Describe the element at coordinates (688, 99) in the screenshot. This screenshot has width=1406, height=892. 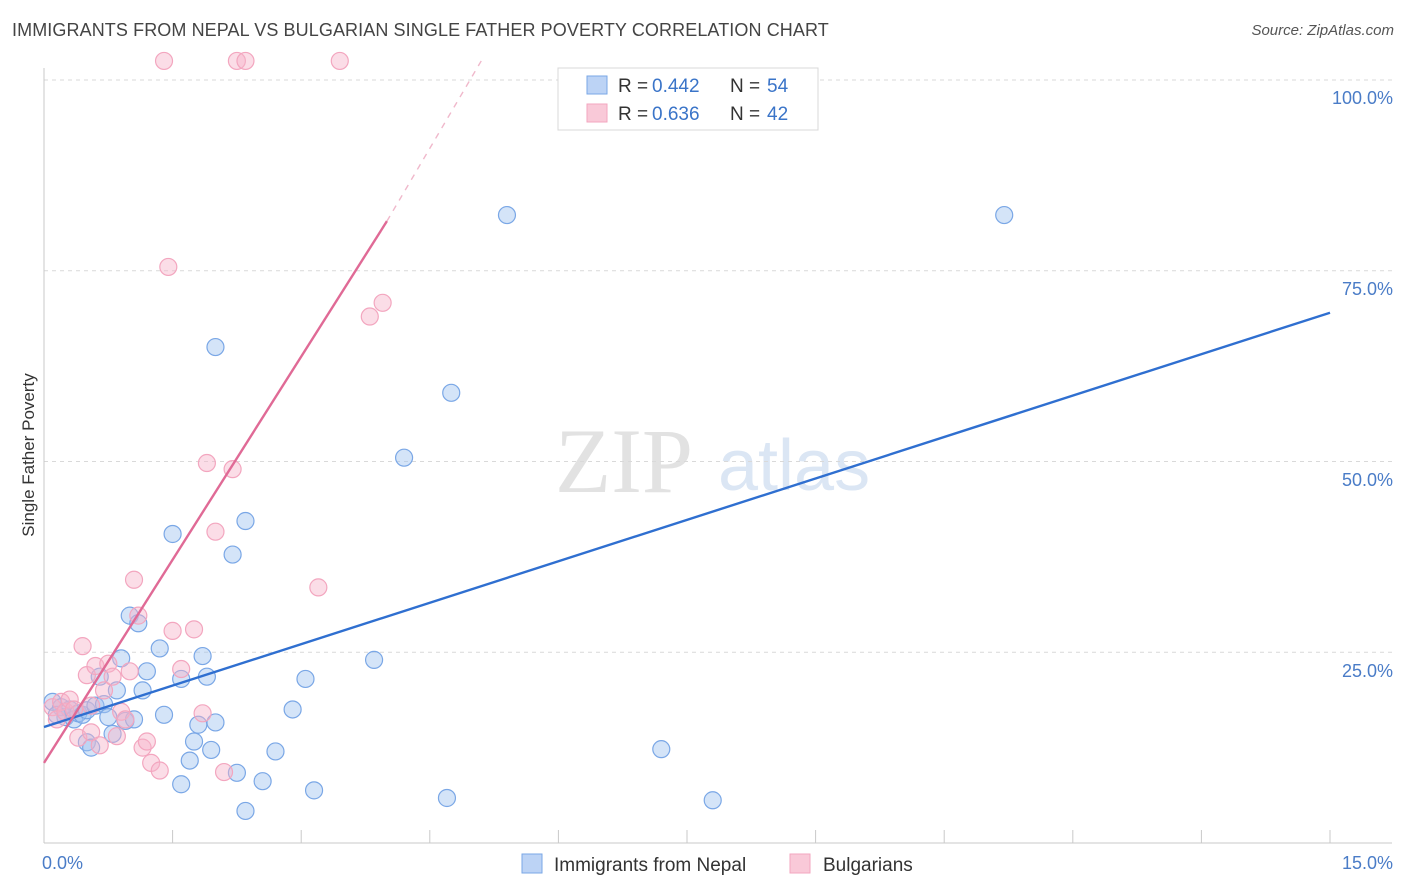
I see `legend-box: R = 0.442 N = 54 R = 0.636 N = 42` at that location.